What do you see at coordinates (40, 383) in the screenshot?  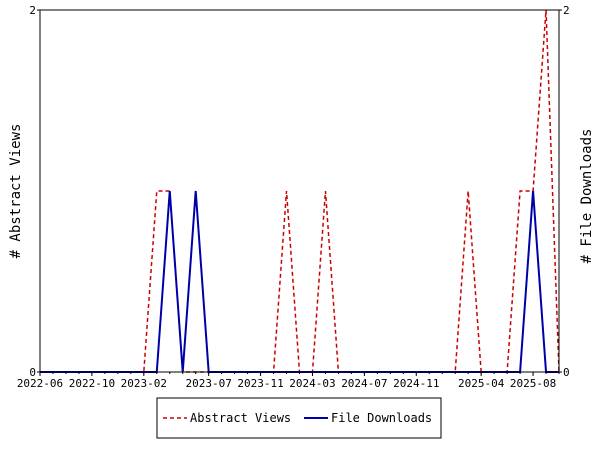 I see `x-tick-label: 2022-06` at bounding box center [40, 383].